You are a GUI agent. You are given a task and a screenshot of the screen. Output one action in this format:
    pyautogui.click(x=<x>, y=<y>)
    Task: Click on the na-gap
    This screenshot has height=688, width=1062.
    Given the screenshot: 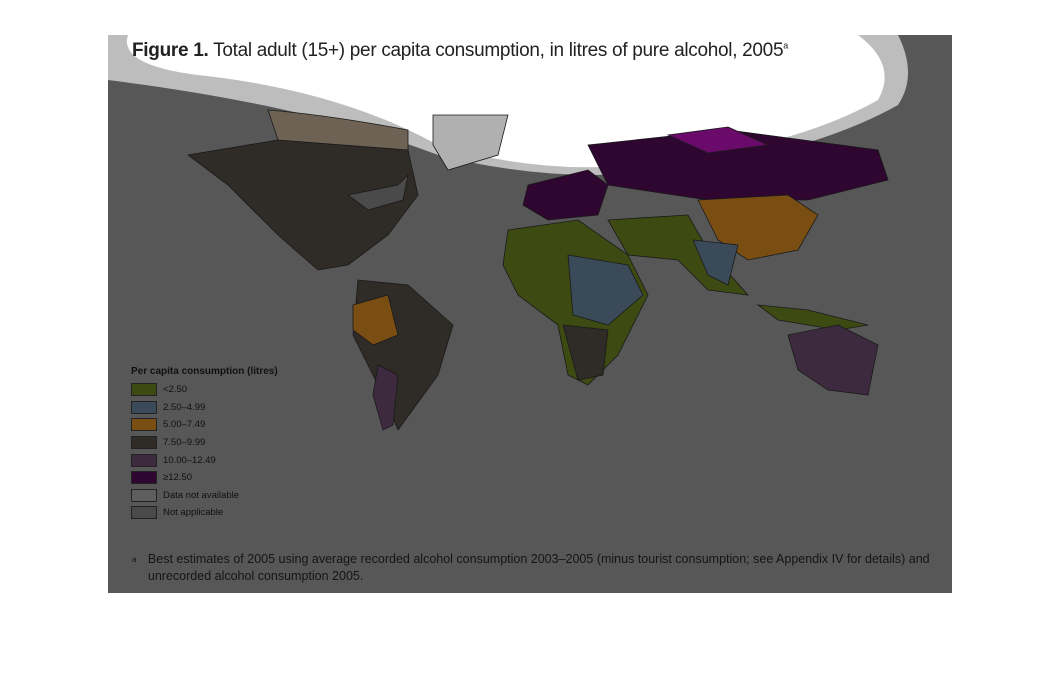 What is the action you would take?
    pyautogui.click(x=378, y=192)
    